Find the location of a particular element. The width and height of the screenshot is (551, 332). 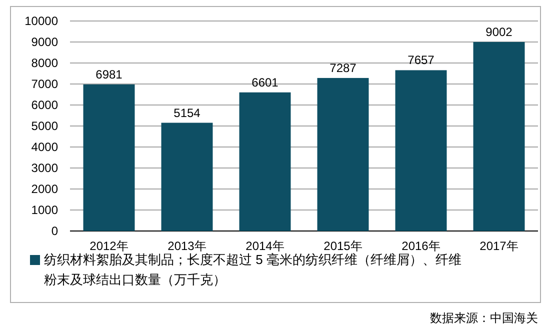

x-tick-label: 2013年 is located at coordinates (187, 246).